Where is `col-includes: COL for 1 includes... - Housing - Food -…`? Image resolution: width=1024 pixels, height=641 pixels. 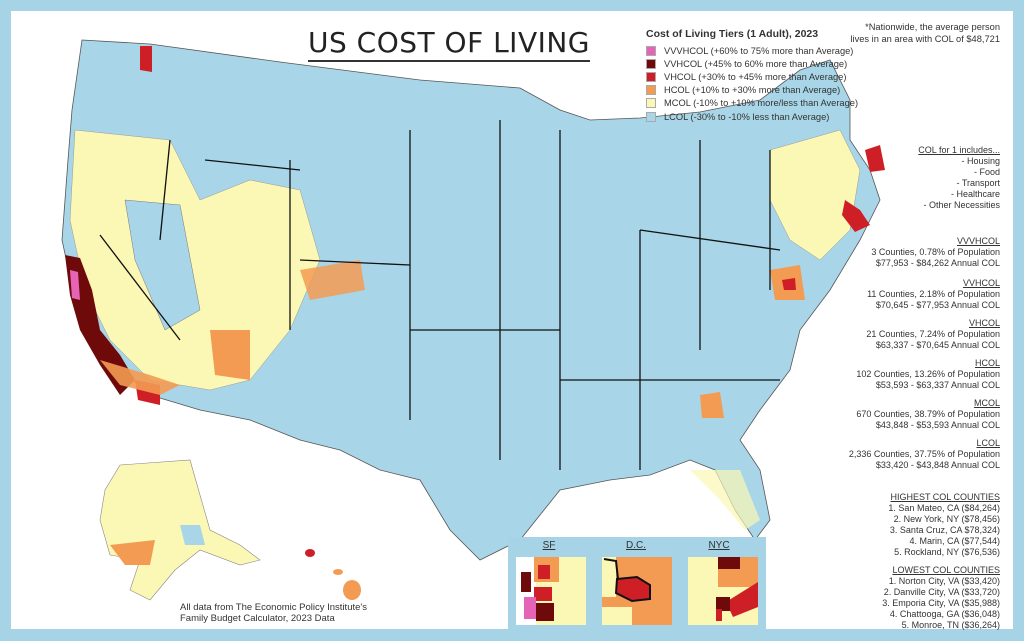 col-includes: COL for 1 includes... - Housing - Food -… is located at coordinates (959, 177).